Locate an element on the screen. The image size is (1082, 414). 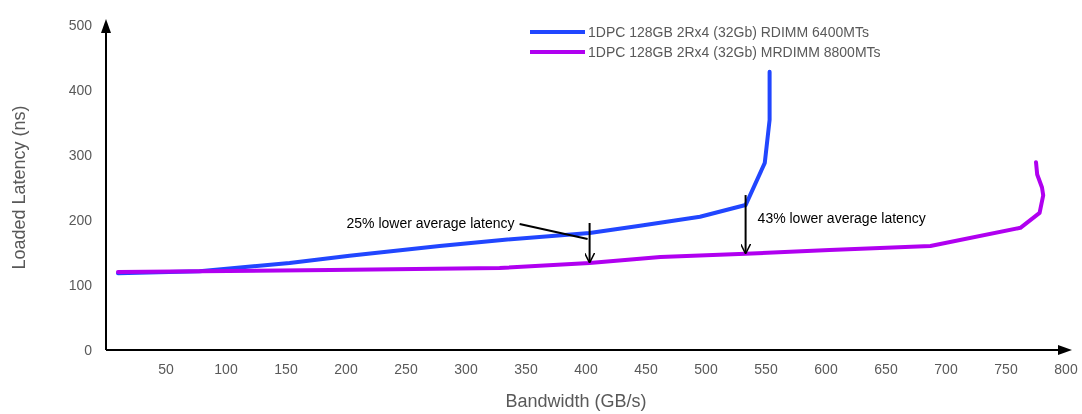
x-tick-label: 650 is located at coordinates (886, 369).